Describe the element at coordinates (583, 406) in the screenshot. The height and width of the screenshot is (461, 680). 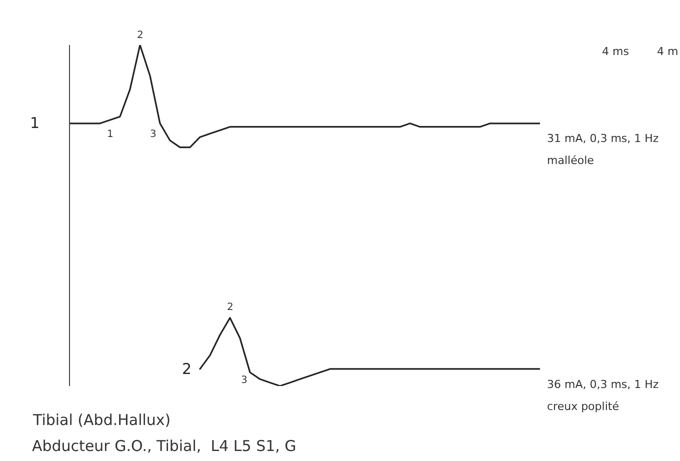
I see `text: creux poplité` at that location.